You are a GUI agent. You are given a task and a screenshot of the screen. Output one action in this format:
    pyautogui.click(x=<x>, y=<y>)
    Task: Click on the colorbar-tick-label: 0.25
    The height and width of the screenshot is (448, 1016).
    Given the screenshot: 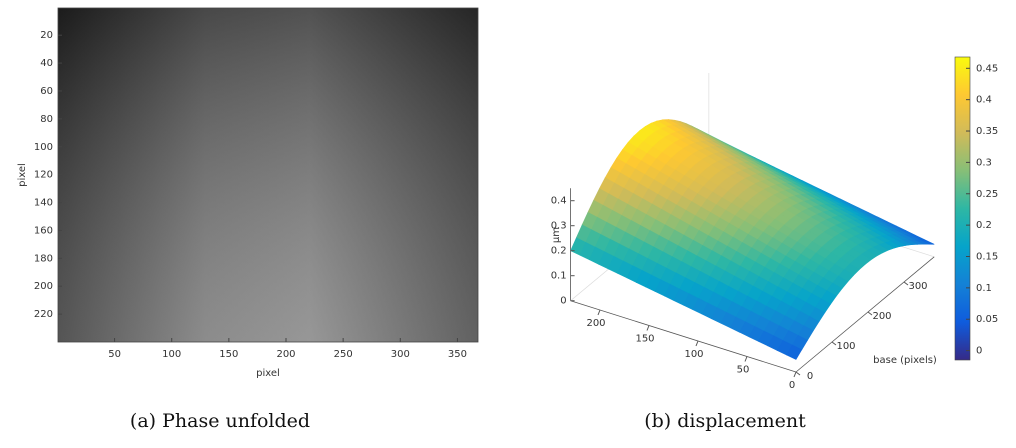 What is the action you would take?
    pyautogui.click(x=987, y=194)
    